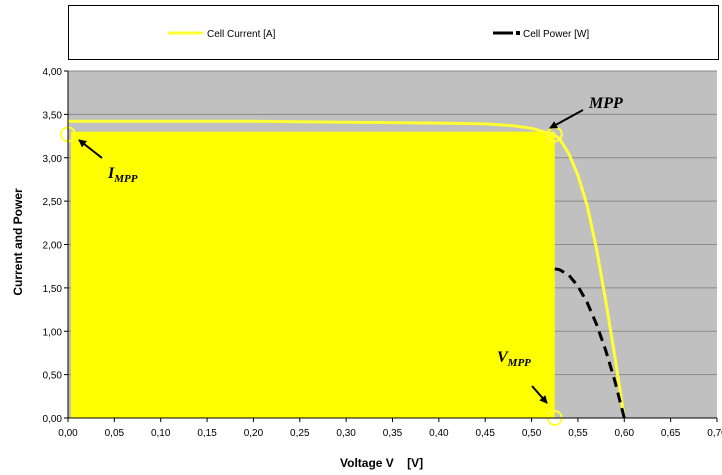 This screenshot has height=475, width=722. Describe the element at coordinates (532, 433) in the screenshot. I see `x-tick-label: 0,50` at that location.